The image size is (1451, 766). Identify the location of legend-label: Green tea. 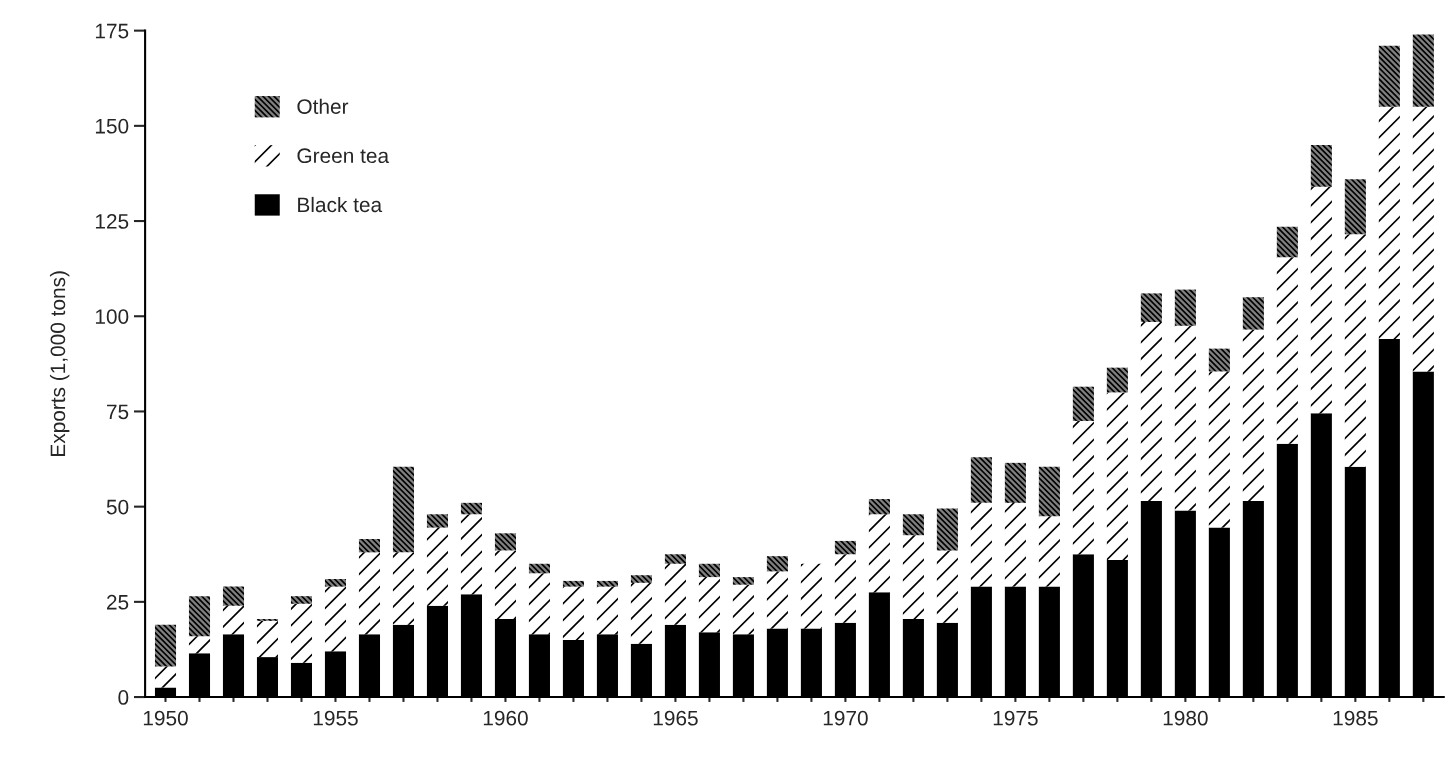
(343, 156).